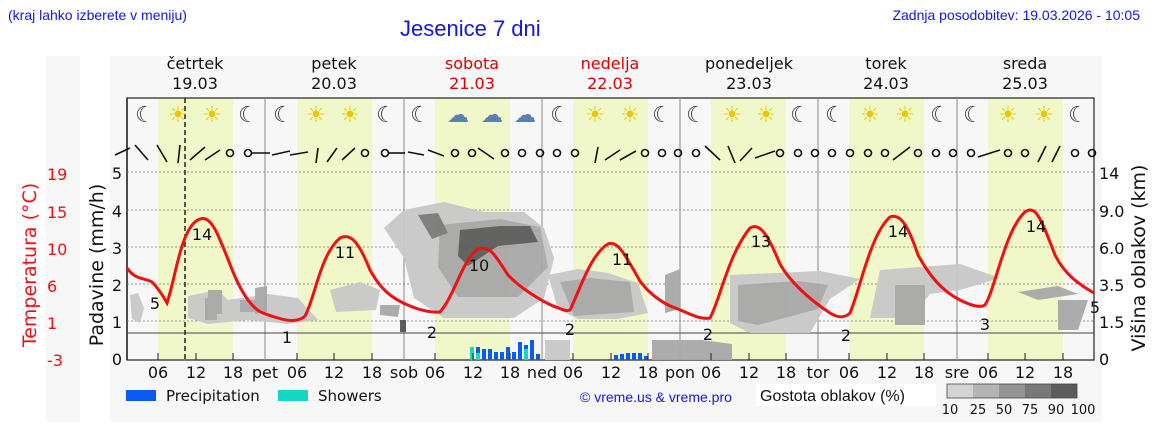  What do you see at coordinates (97, 15) in the screenshot?
I see `region-select-hint: (kraj lahko izberete v meniju)` at bounding box center [97, 15].